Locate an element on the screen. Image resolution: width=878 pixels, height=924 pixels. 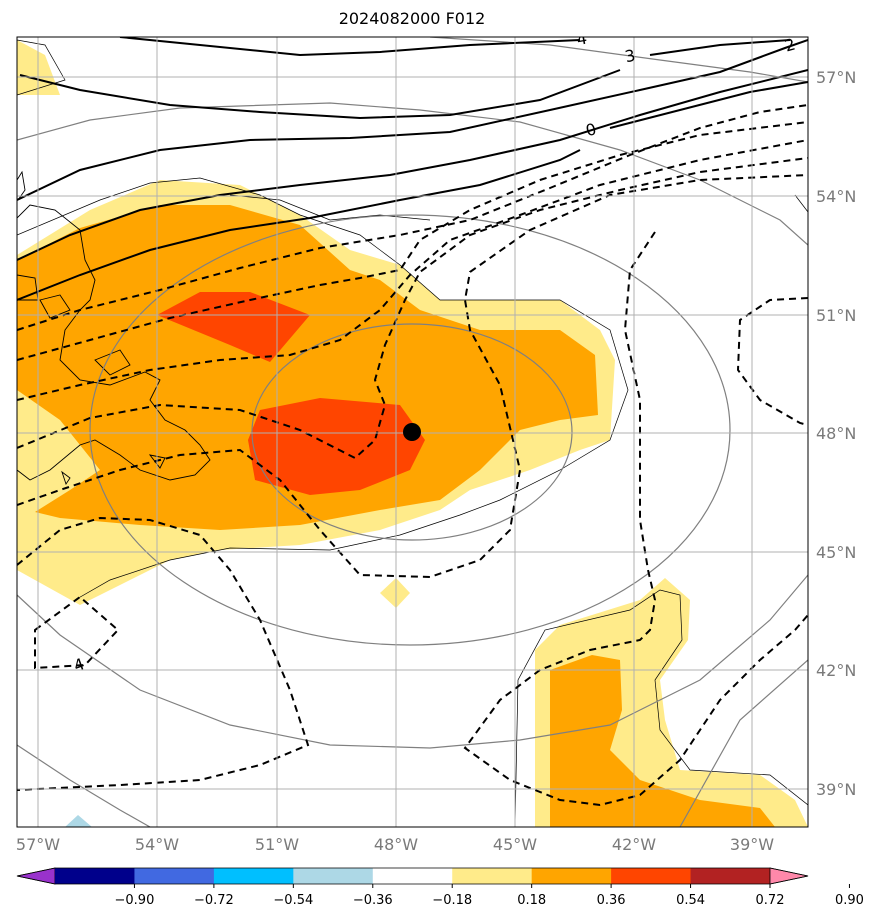
lon-label-54: 54°W is located at coordinates (157, 844).